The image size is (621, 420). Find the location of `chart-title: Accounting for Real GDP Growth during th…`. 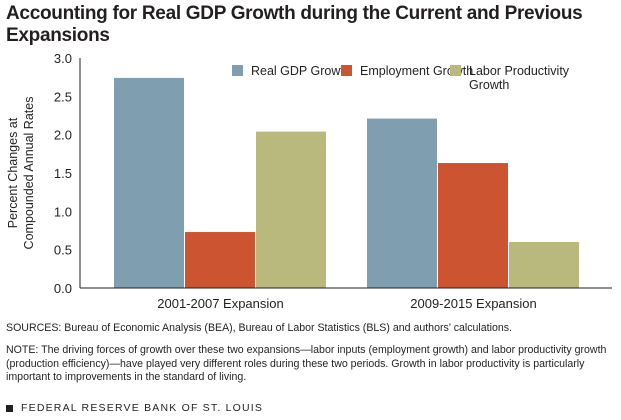

chart-title: Accounting for Real GDP Growth during th… is located at coordinates (294, 24).